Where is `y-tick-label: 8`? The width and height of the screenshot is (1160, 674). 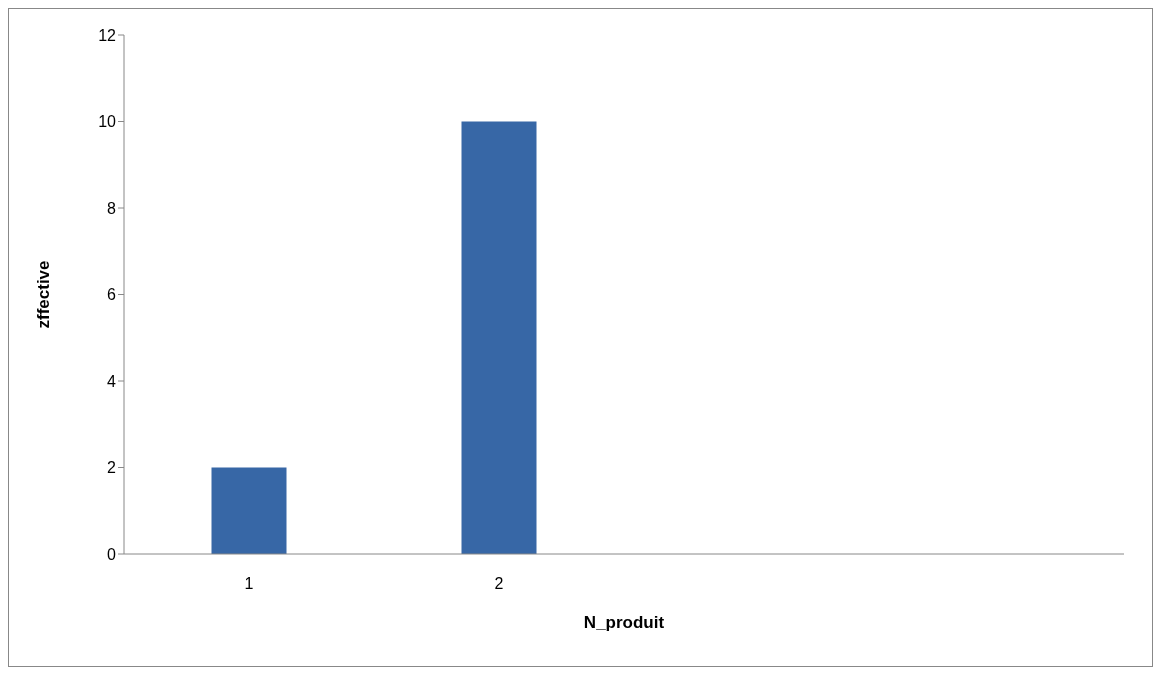
y-tick-label: 8 is located at coordinates (112, 208).